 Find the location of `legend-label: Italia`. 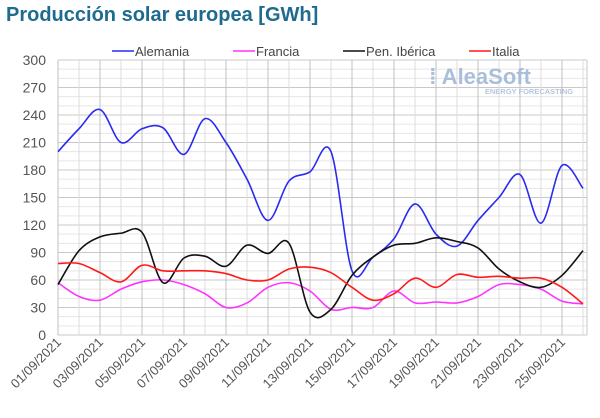

legend-label: Italia is located at coordinates (506, 51).